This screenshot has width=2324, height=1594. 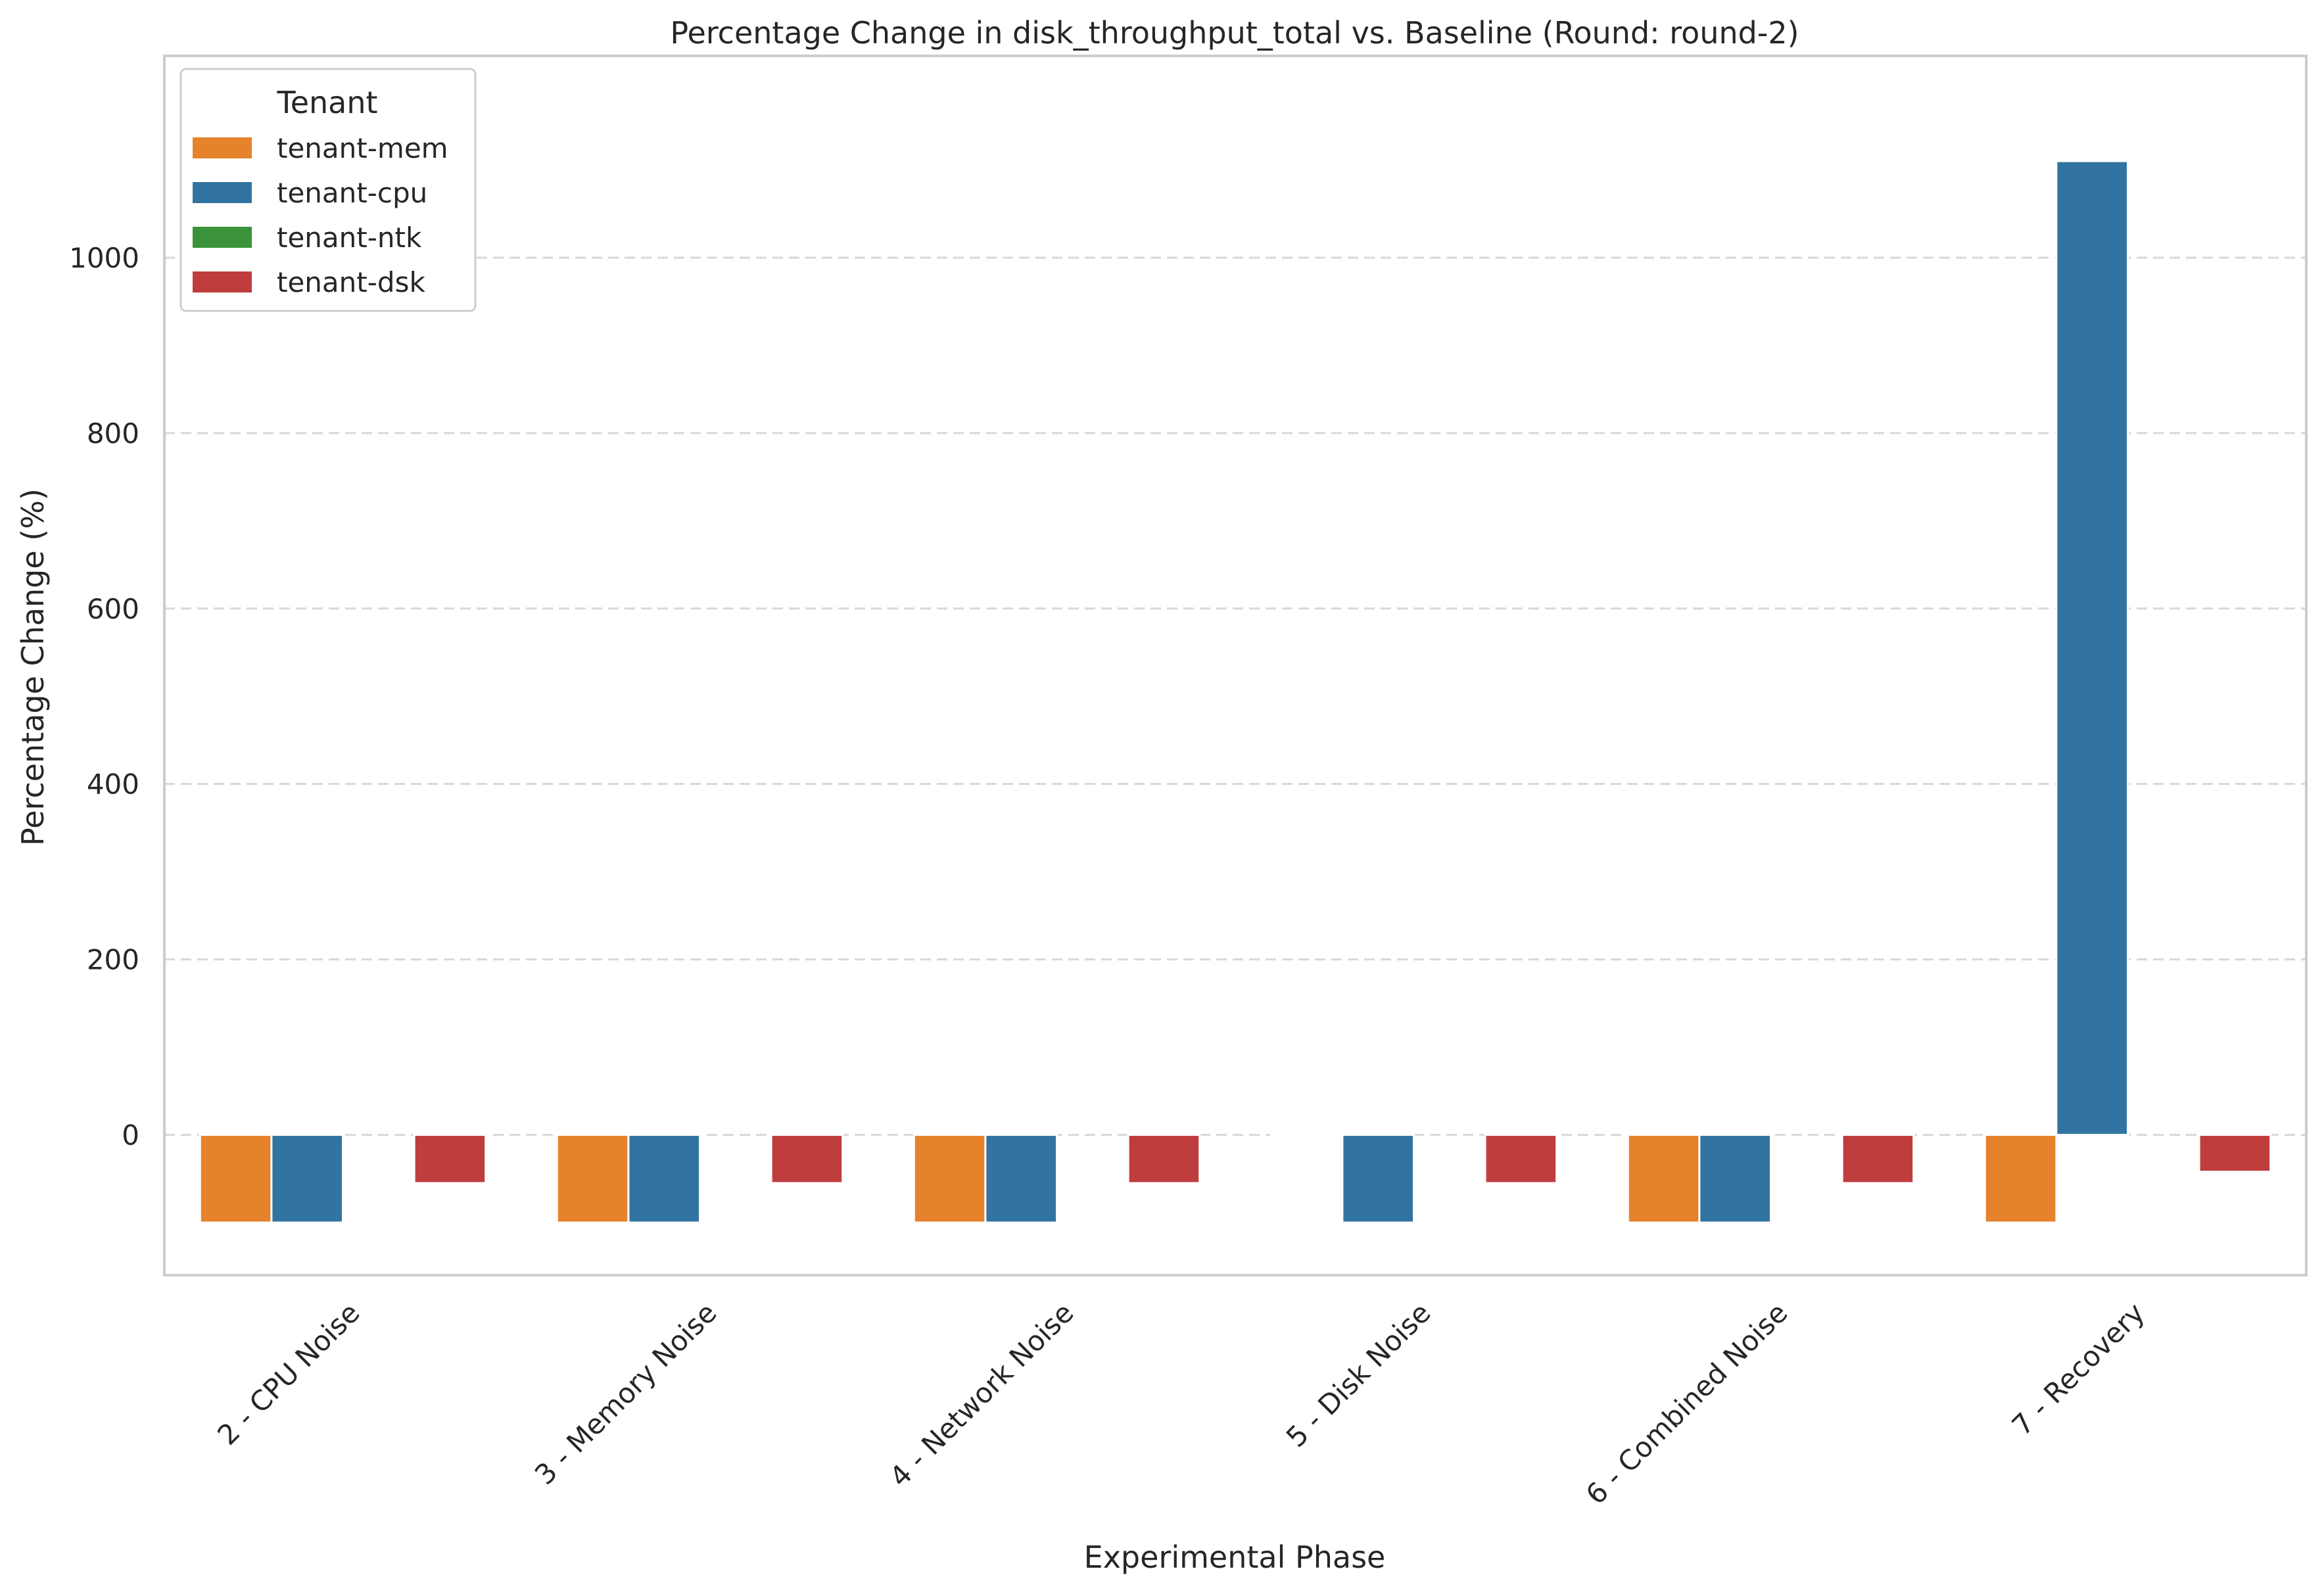 What do you see at coordinates (104, 697) in the screenshot?
I see `y-tick-labels: 0 200 400 600 800 1000` at bounding box center [104, 697].